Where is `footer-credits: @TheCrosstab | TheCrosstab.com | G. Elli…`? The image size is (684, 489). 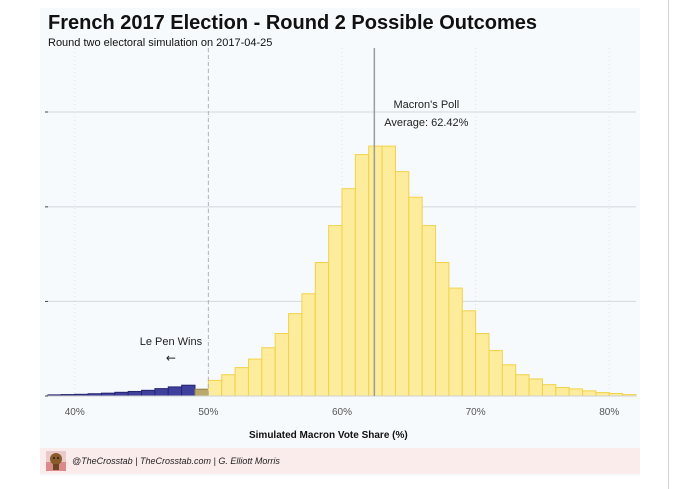 footer-credits: @TheCrosstab | TheCrosstab.com | G. Elli… is located at coordinates (176, 461).